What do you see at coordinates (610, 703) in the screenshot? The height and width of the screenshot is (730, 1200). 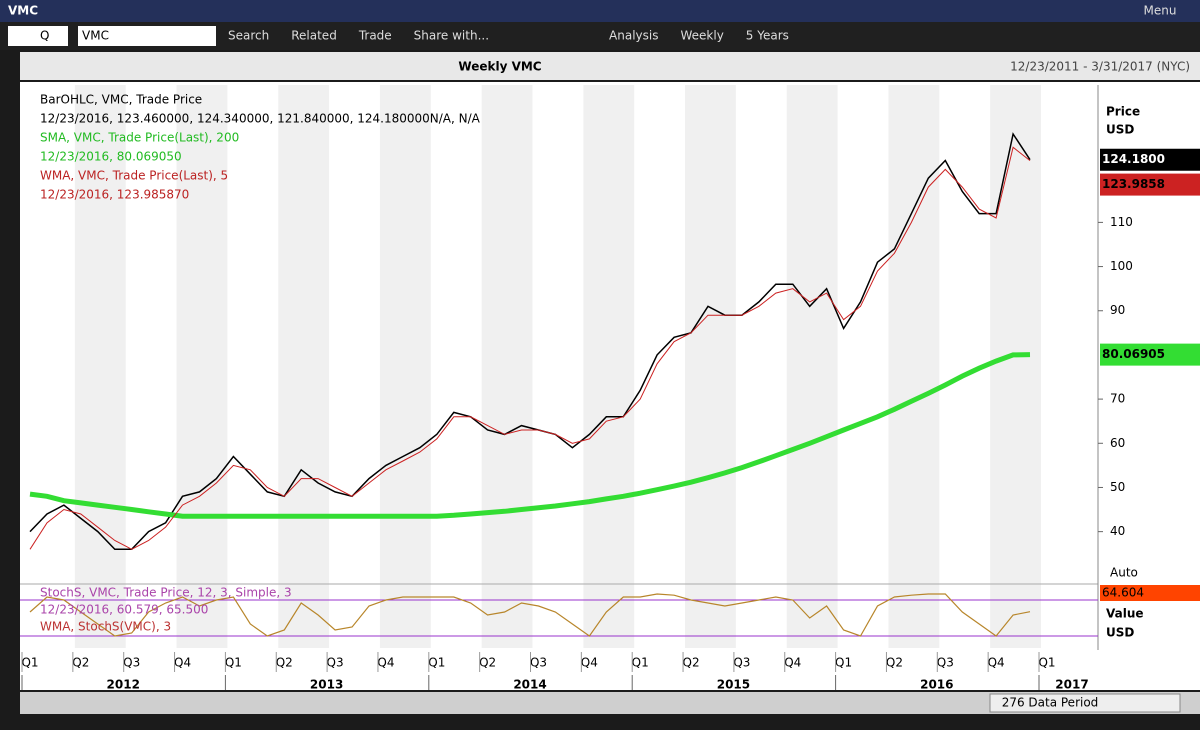 I see `scrollbar` at bounding box center [610, 703].